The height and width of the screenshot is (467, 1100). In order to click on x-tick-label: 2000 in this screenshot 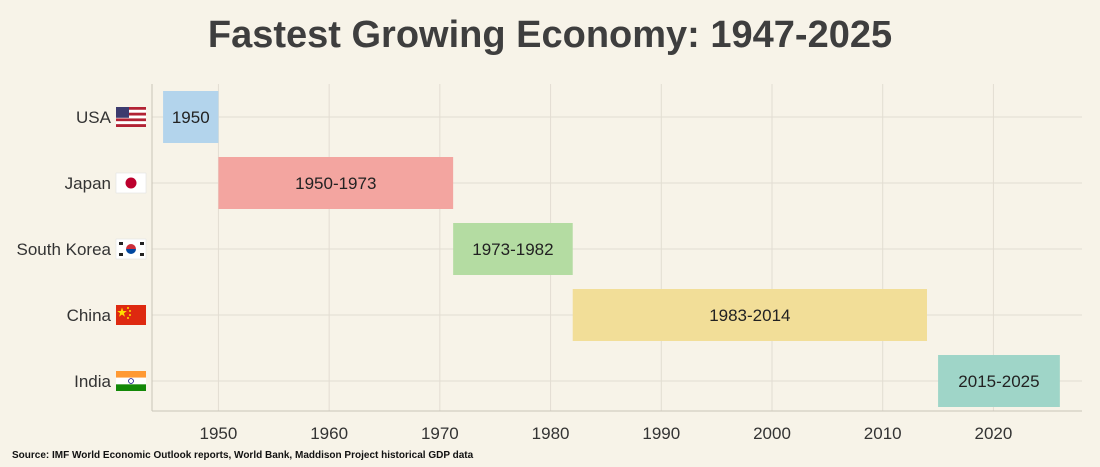, I will do `click(772, 433)`.